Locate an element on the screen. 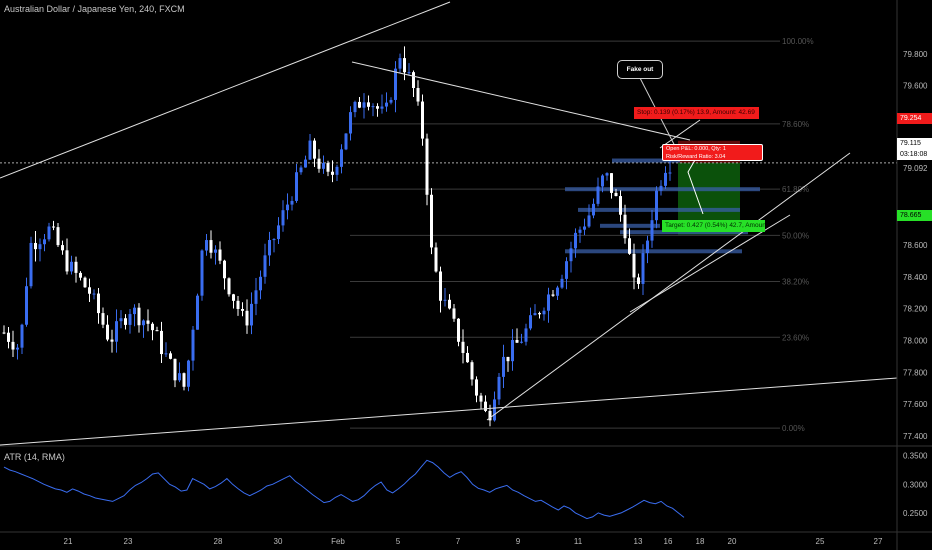  time-tick-label: 27 is located at coordinates (878, 541).